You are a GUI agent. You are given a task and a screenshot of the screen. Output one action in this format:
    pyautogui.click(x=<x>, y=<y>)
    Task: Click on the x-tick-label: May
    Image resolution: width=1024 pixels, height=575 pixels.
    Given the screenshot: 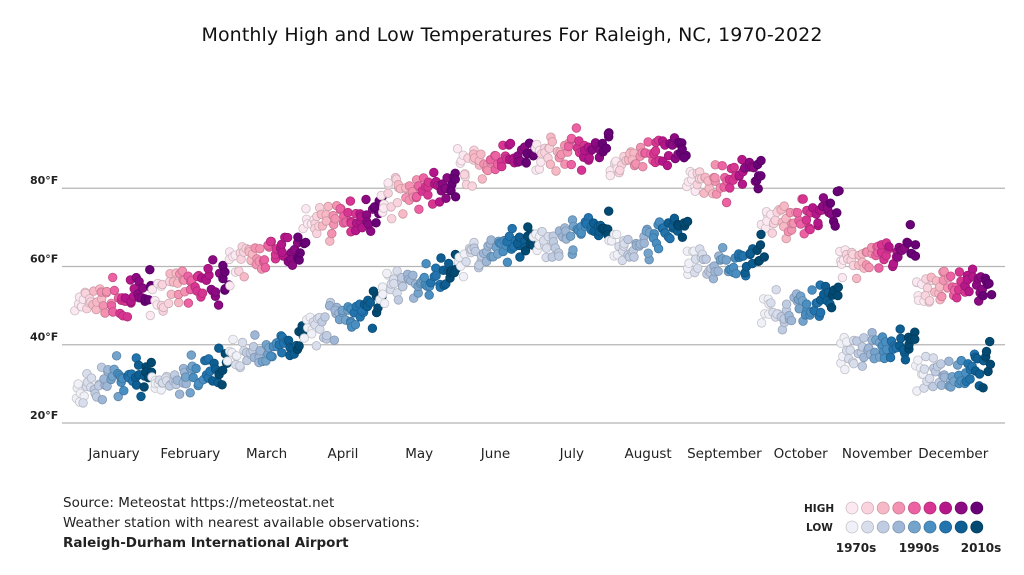 What is the action you would take?
    pyautogui.click(x=419, y=454)
    